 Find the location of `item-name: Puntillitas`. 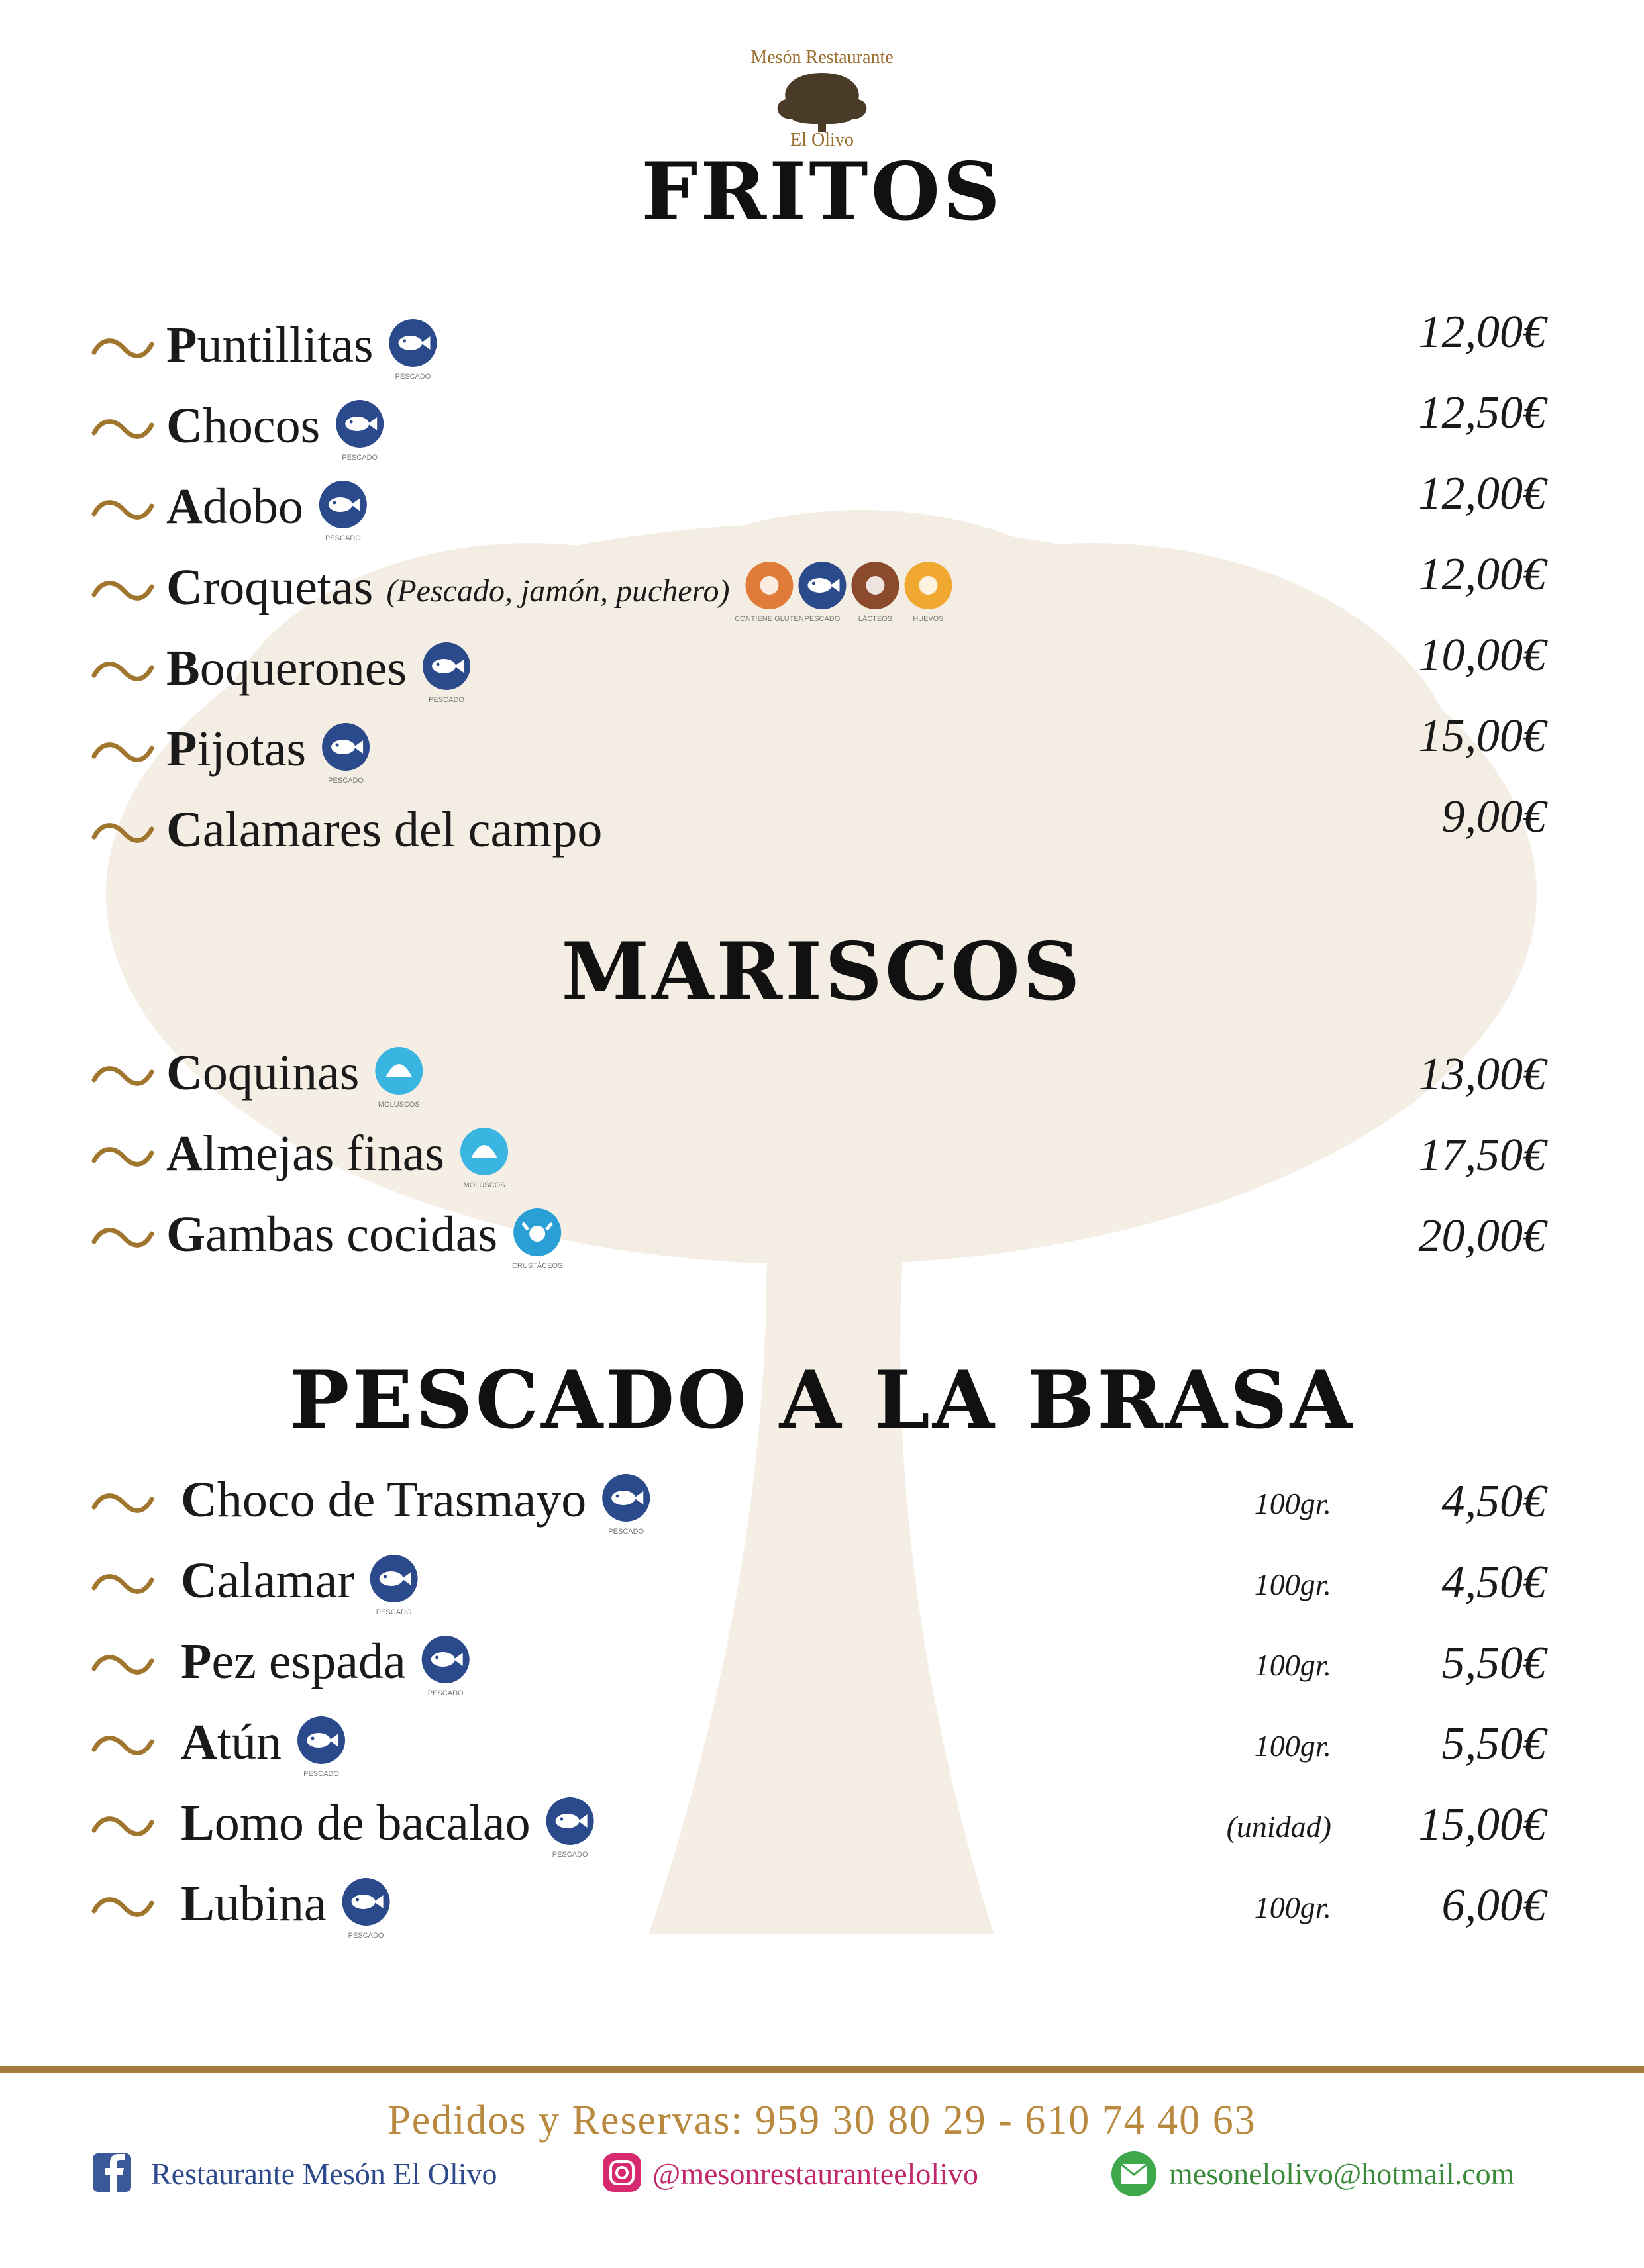

item-name: Puntillitas is located at coordinates (269, 345).